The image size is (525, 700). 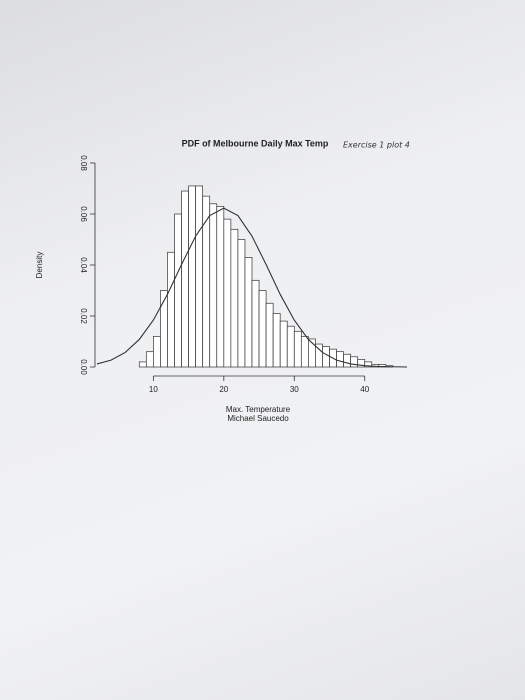 I want to click on x-tick-label: 20, so click(x=223, y=389).